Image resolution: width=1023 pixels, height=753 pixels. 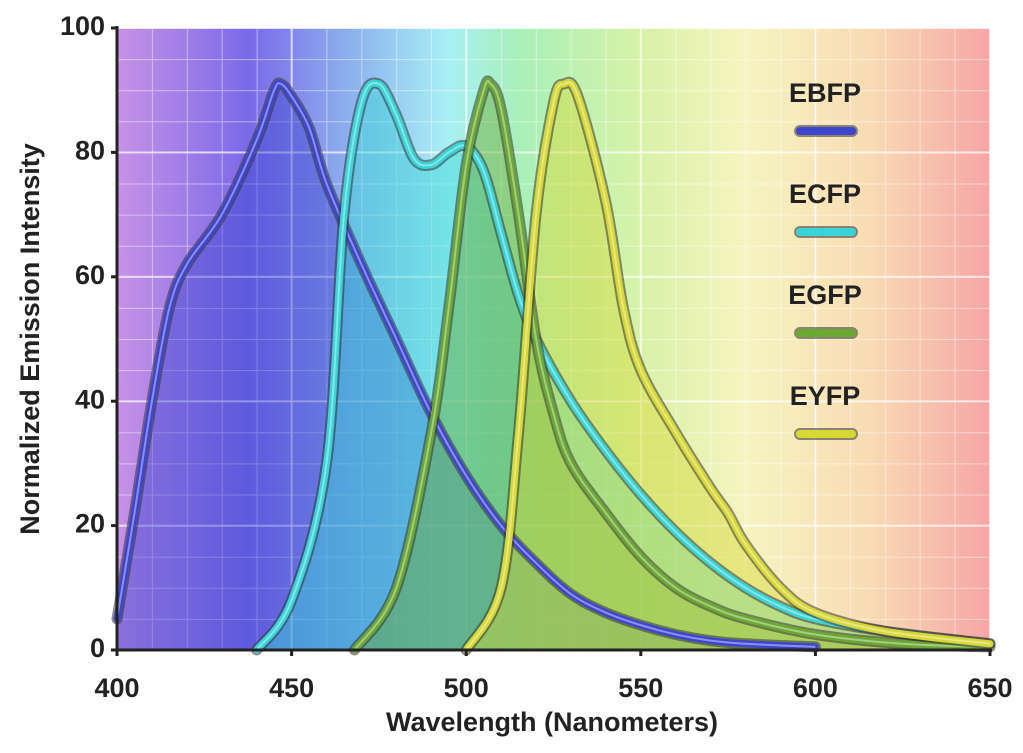 I want to click on x-tick-label: 550, so click(x=640, y=688).